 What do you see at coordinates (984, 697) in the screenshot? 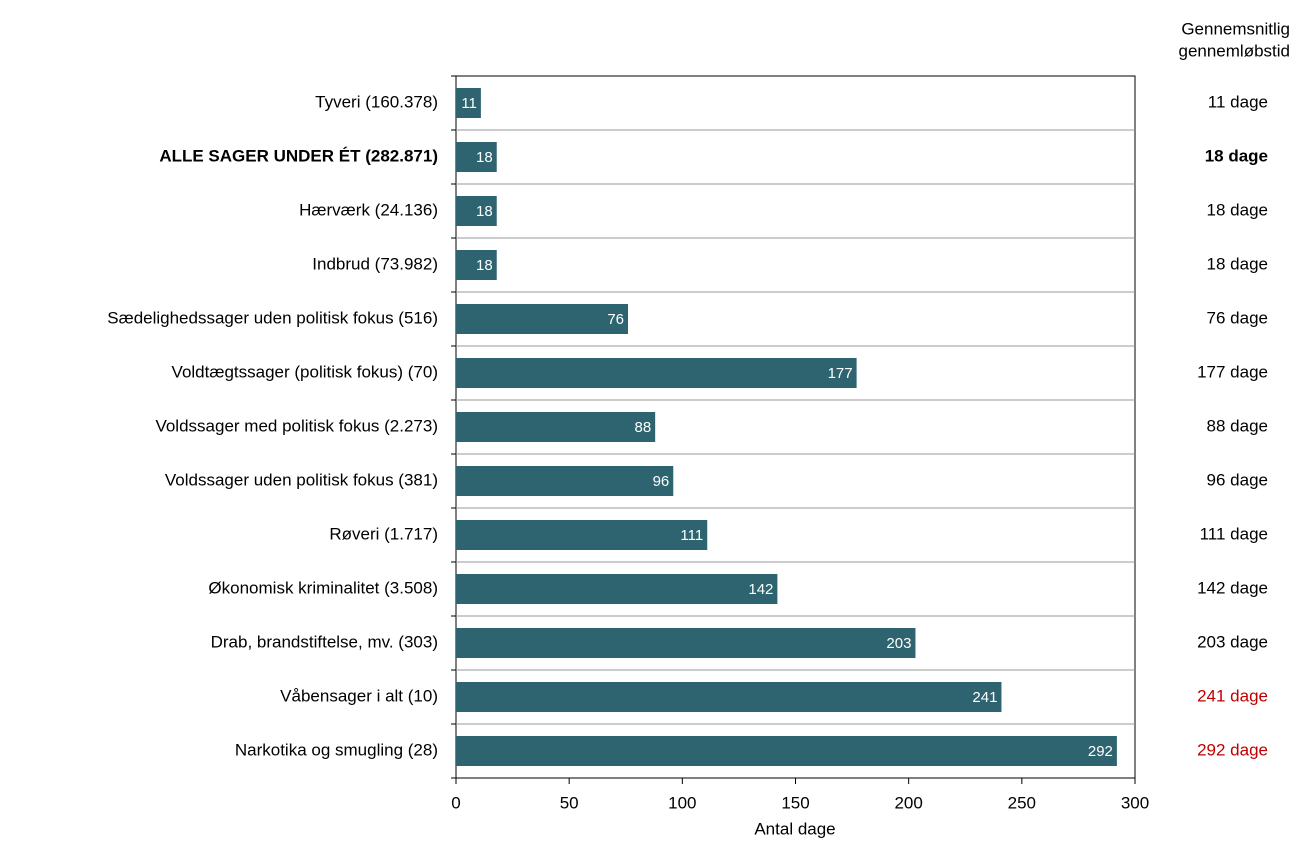
I see `bar-label: 241` at bounding box center [984, 697].